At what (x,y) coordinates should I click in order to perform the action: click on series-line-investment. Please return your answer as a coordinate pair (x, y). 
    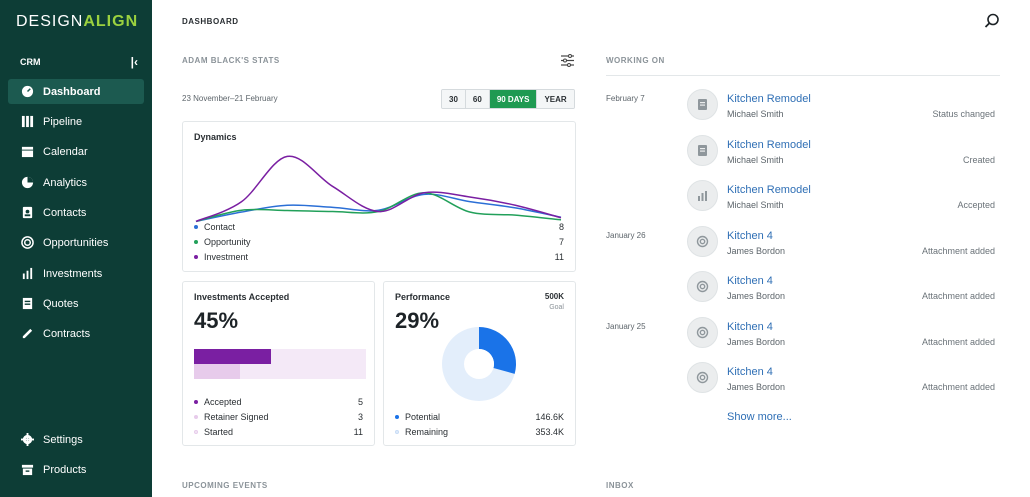
    Looking at the image, I should click on (378, 189).